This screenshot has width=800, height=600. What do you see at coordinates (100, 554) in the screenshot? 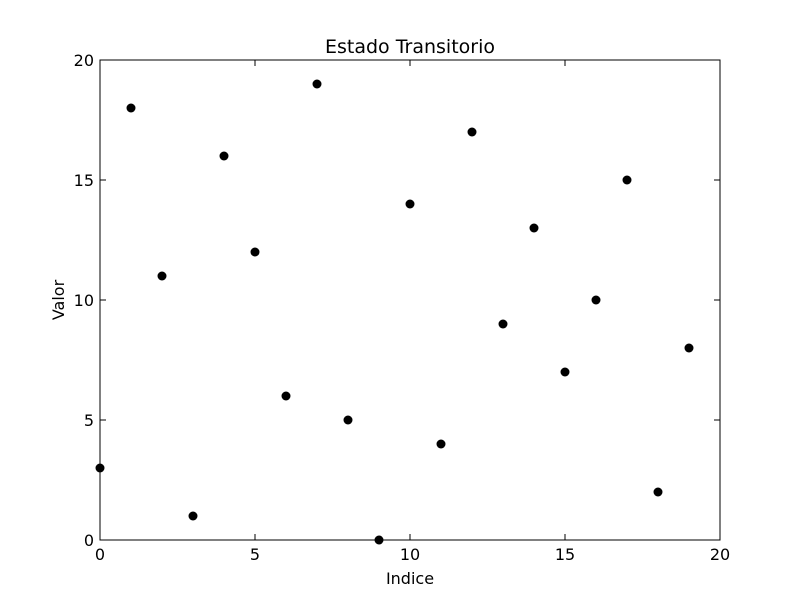
I see `x-tick-label: 0` at bounding box center [100, 554].